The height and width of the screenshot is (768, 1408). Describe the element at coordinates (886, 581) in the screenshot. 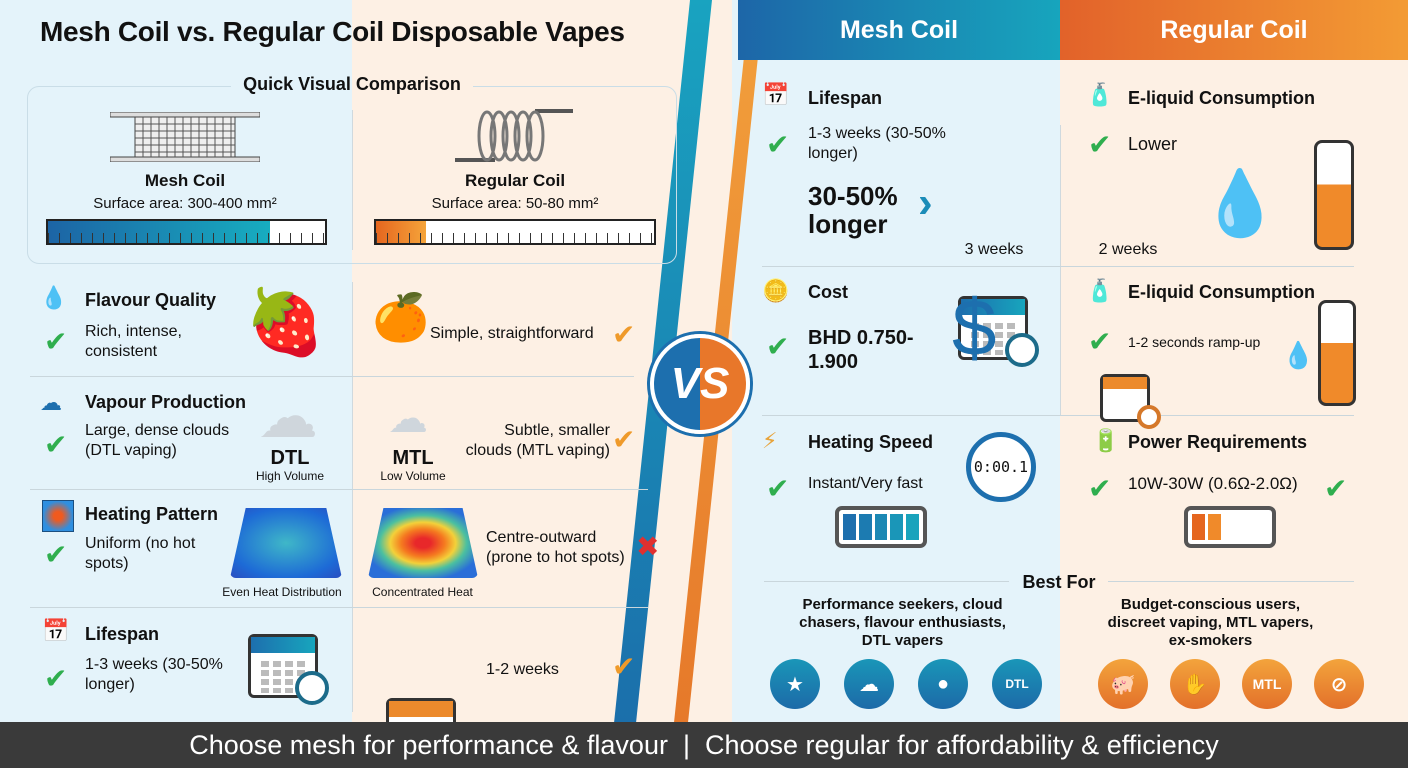

I see `best-for-line-left` at that location.